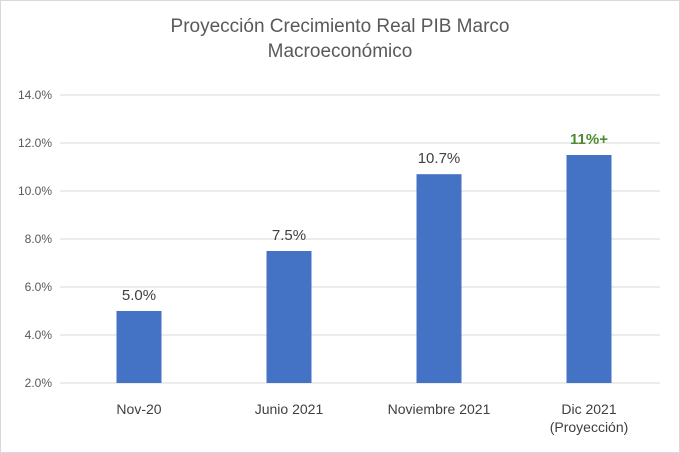  What do you see at coordinates (589, 139) in the screenshot?
I see `data-label: 11%+` at bounding box center [589, 139].